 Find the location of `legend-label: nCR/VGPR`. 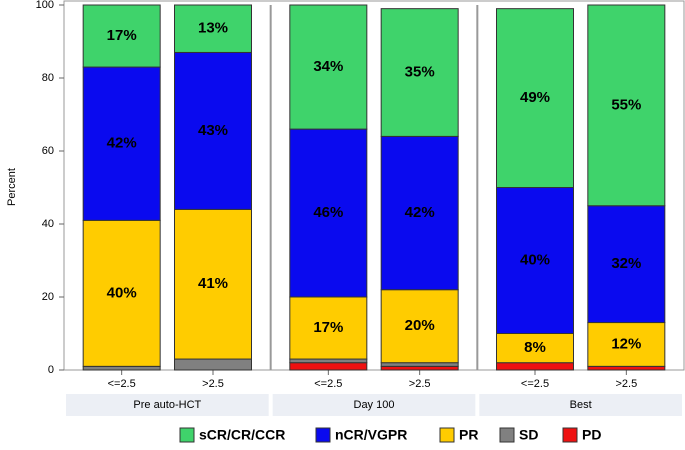

legend-label: nCR/VGPR is located at coordinates (371, 435).